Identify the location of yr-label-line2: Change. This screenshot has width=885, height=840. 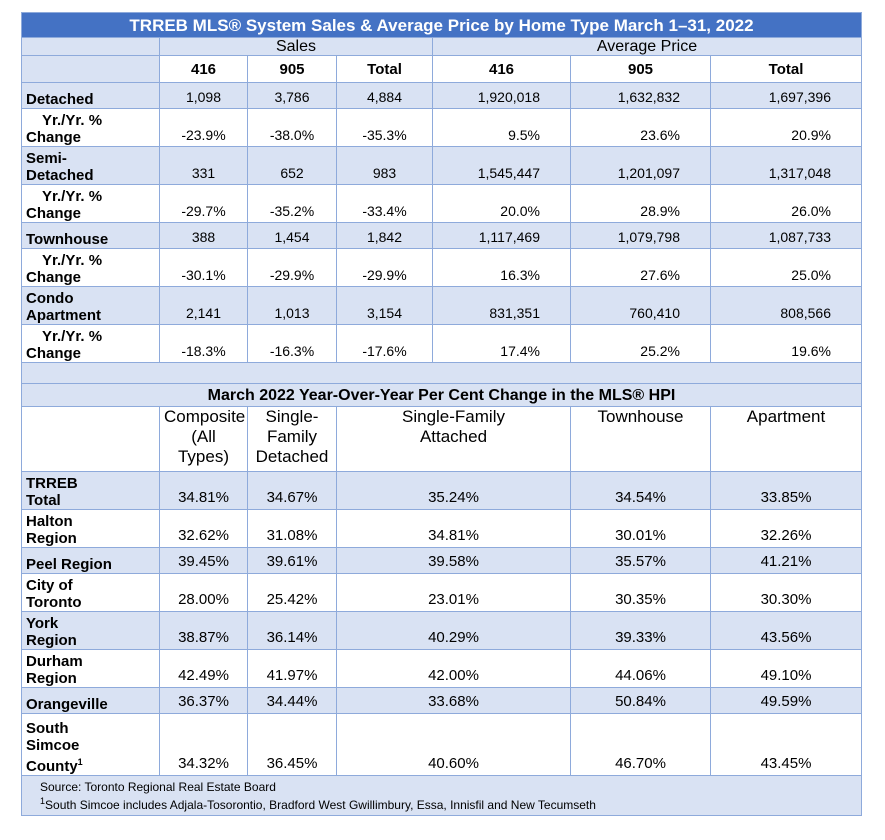
(54, 277).